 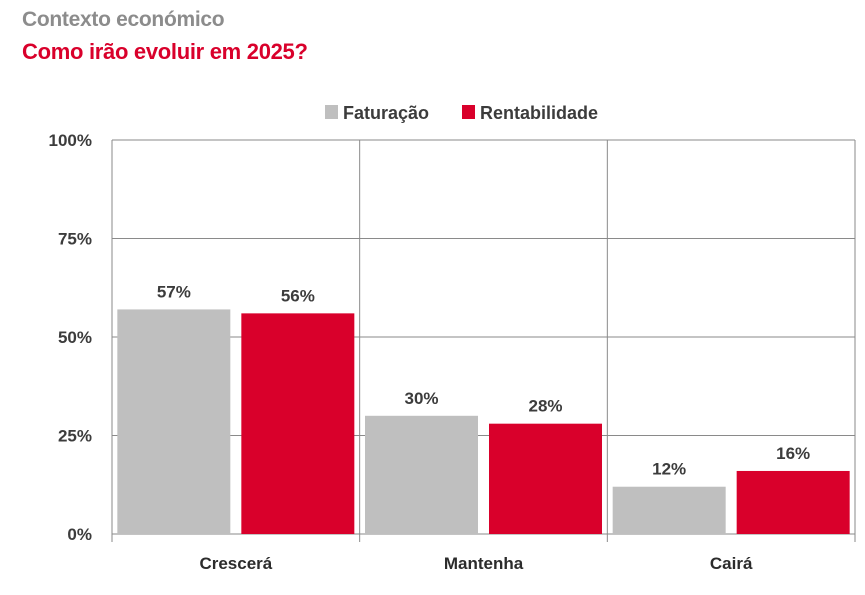 What do you see at coordinates (793, 453) in the screenshot?
I see `data-label: 16%` at bounding box center [793, 453].